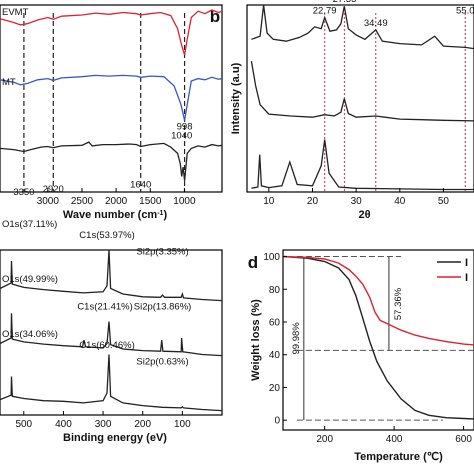 The width and height of the screenshot is (474, 474). What do you see at coordinates (115, 438) in the screenshot?
I see `x-axis-label-c: Binding energy (eV)` at bounding box center [115, 438].